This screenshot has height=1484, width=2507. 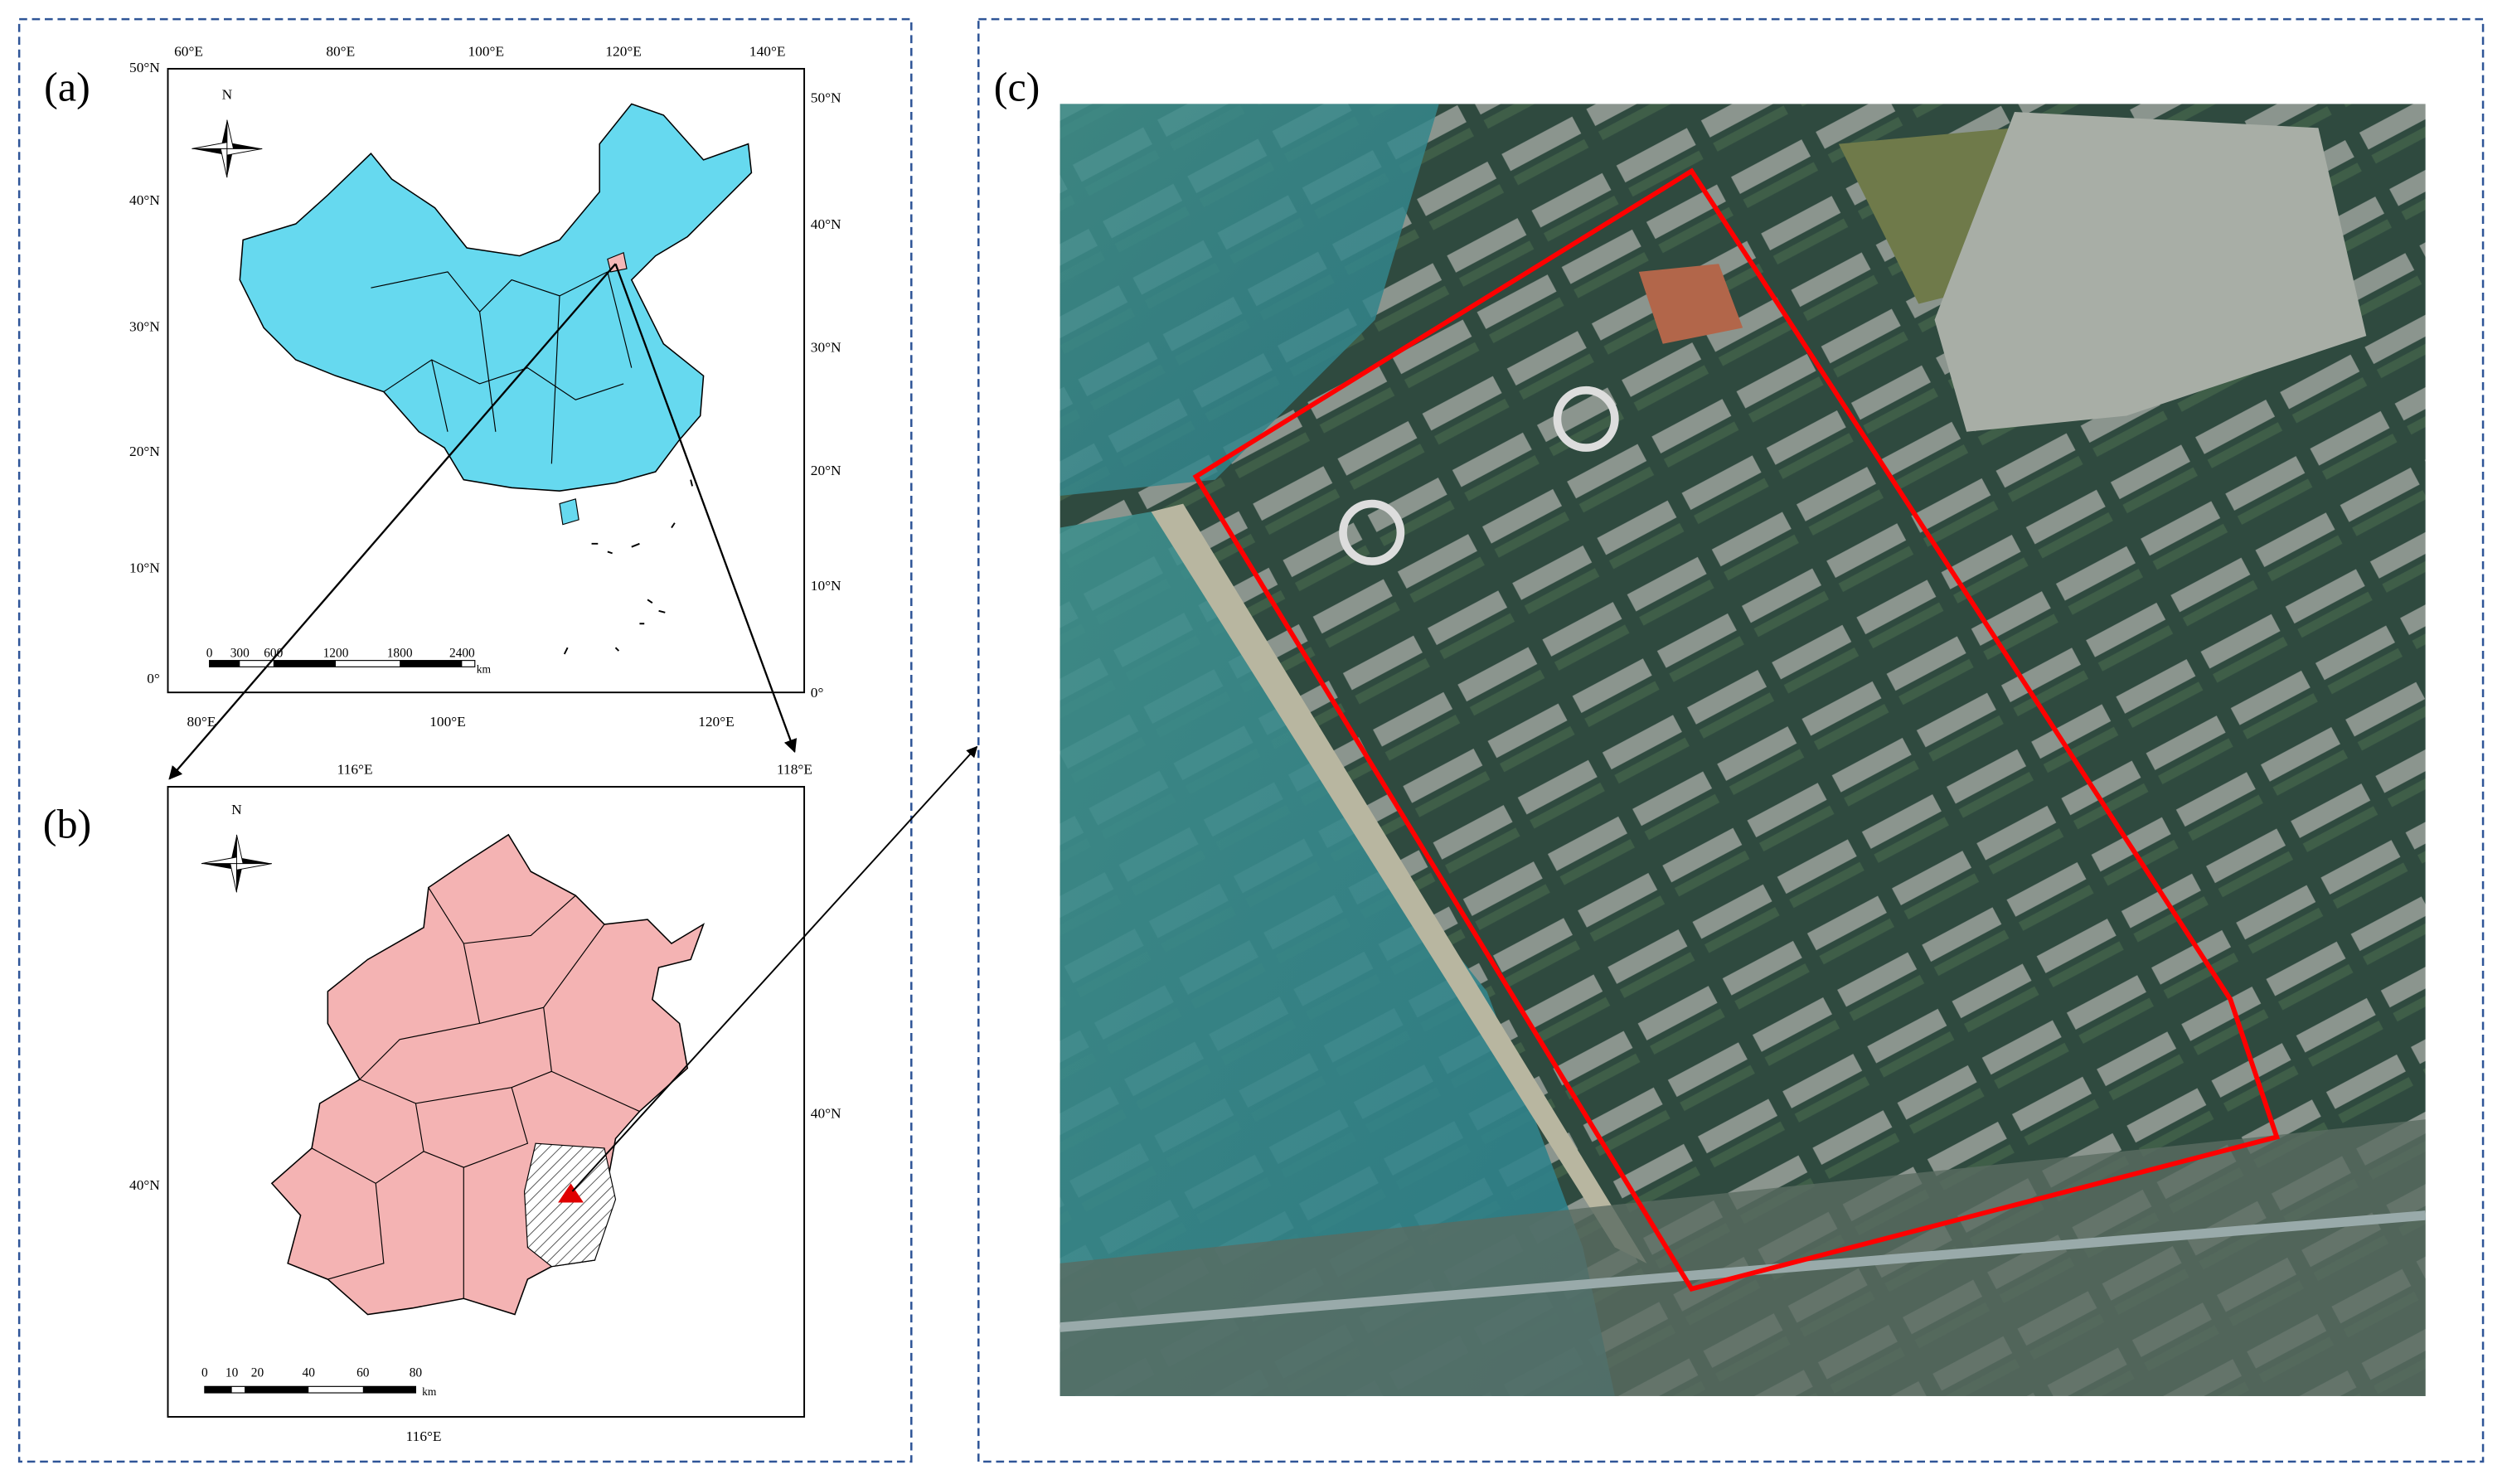 What do you see at coordinates (309, 1373) in the screenshot?
I see `scale-label: 40` at bounding box center [309, 1373].